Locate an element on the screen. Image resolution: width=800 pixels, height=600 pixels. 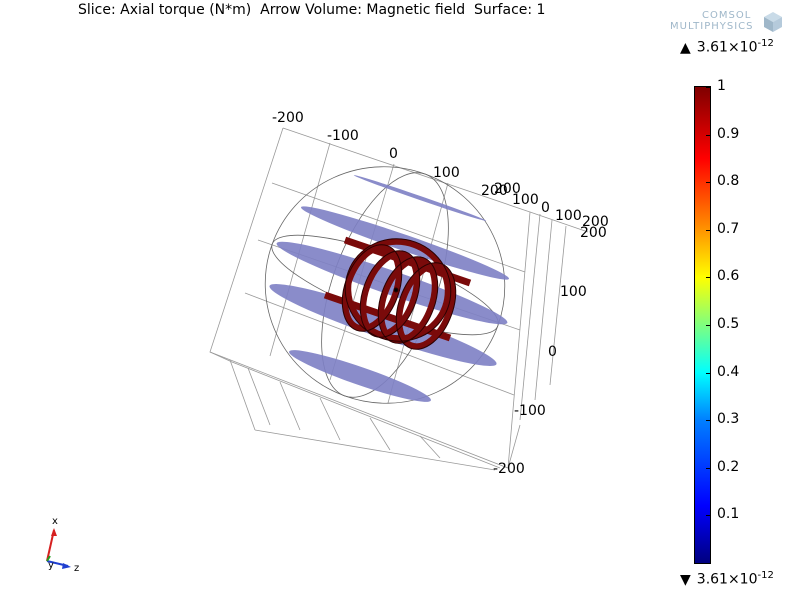
colorbar-tick-label: 0.1 is located at coordinates (728, 514).